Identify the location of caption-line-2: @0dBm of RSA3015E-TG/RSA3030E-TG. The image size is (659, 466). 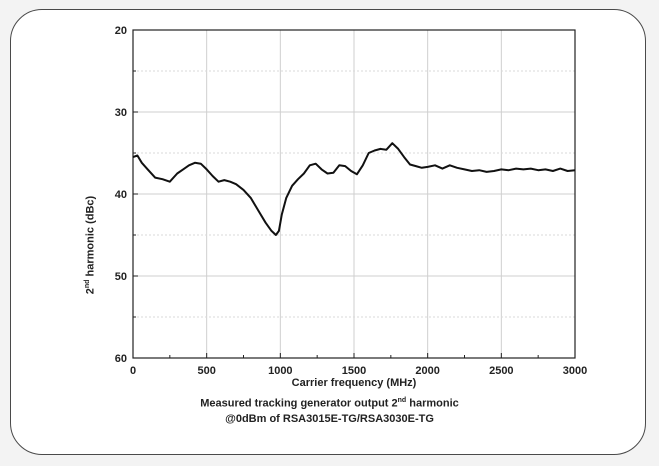
(329, 419).